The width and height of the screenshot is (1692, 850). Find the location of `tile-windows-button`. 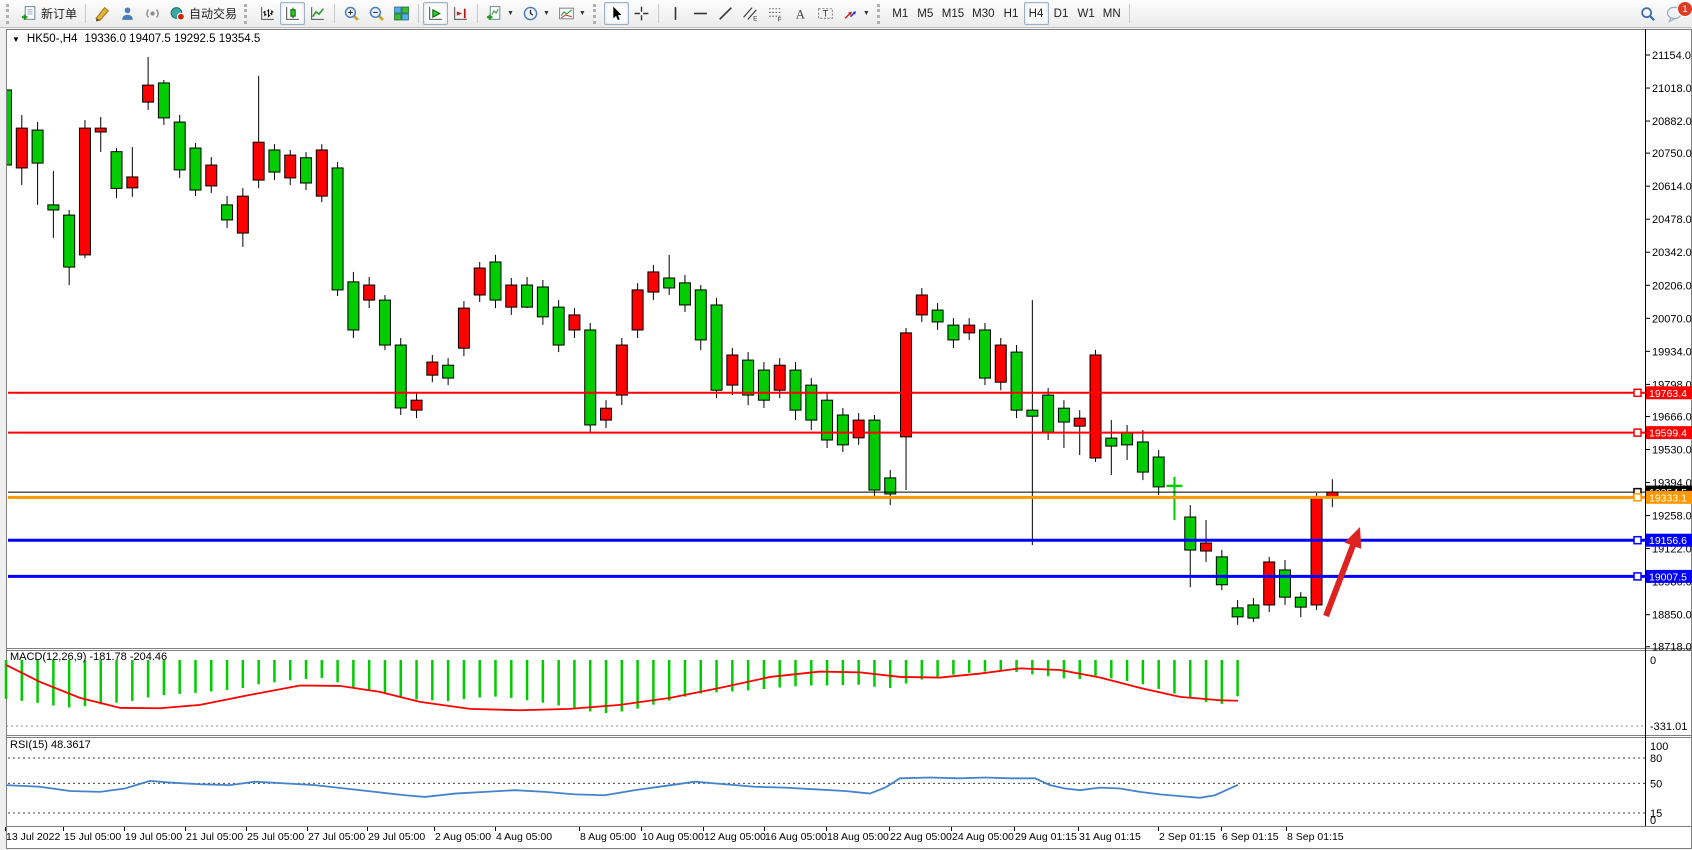

tile-windows-button is located at coordinates (401, 13).